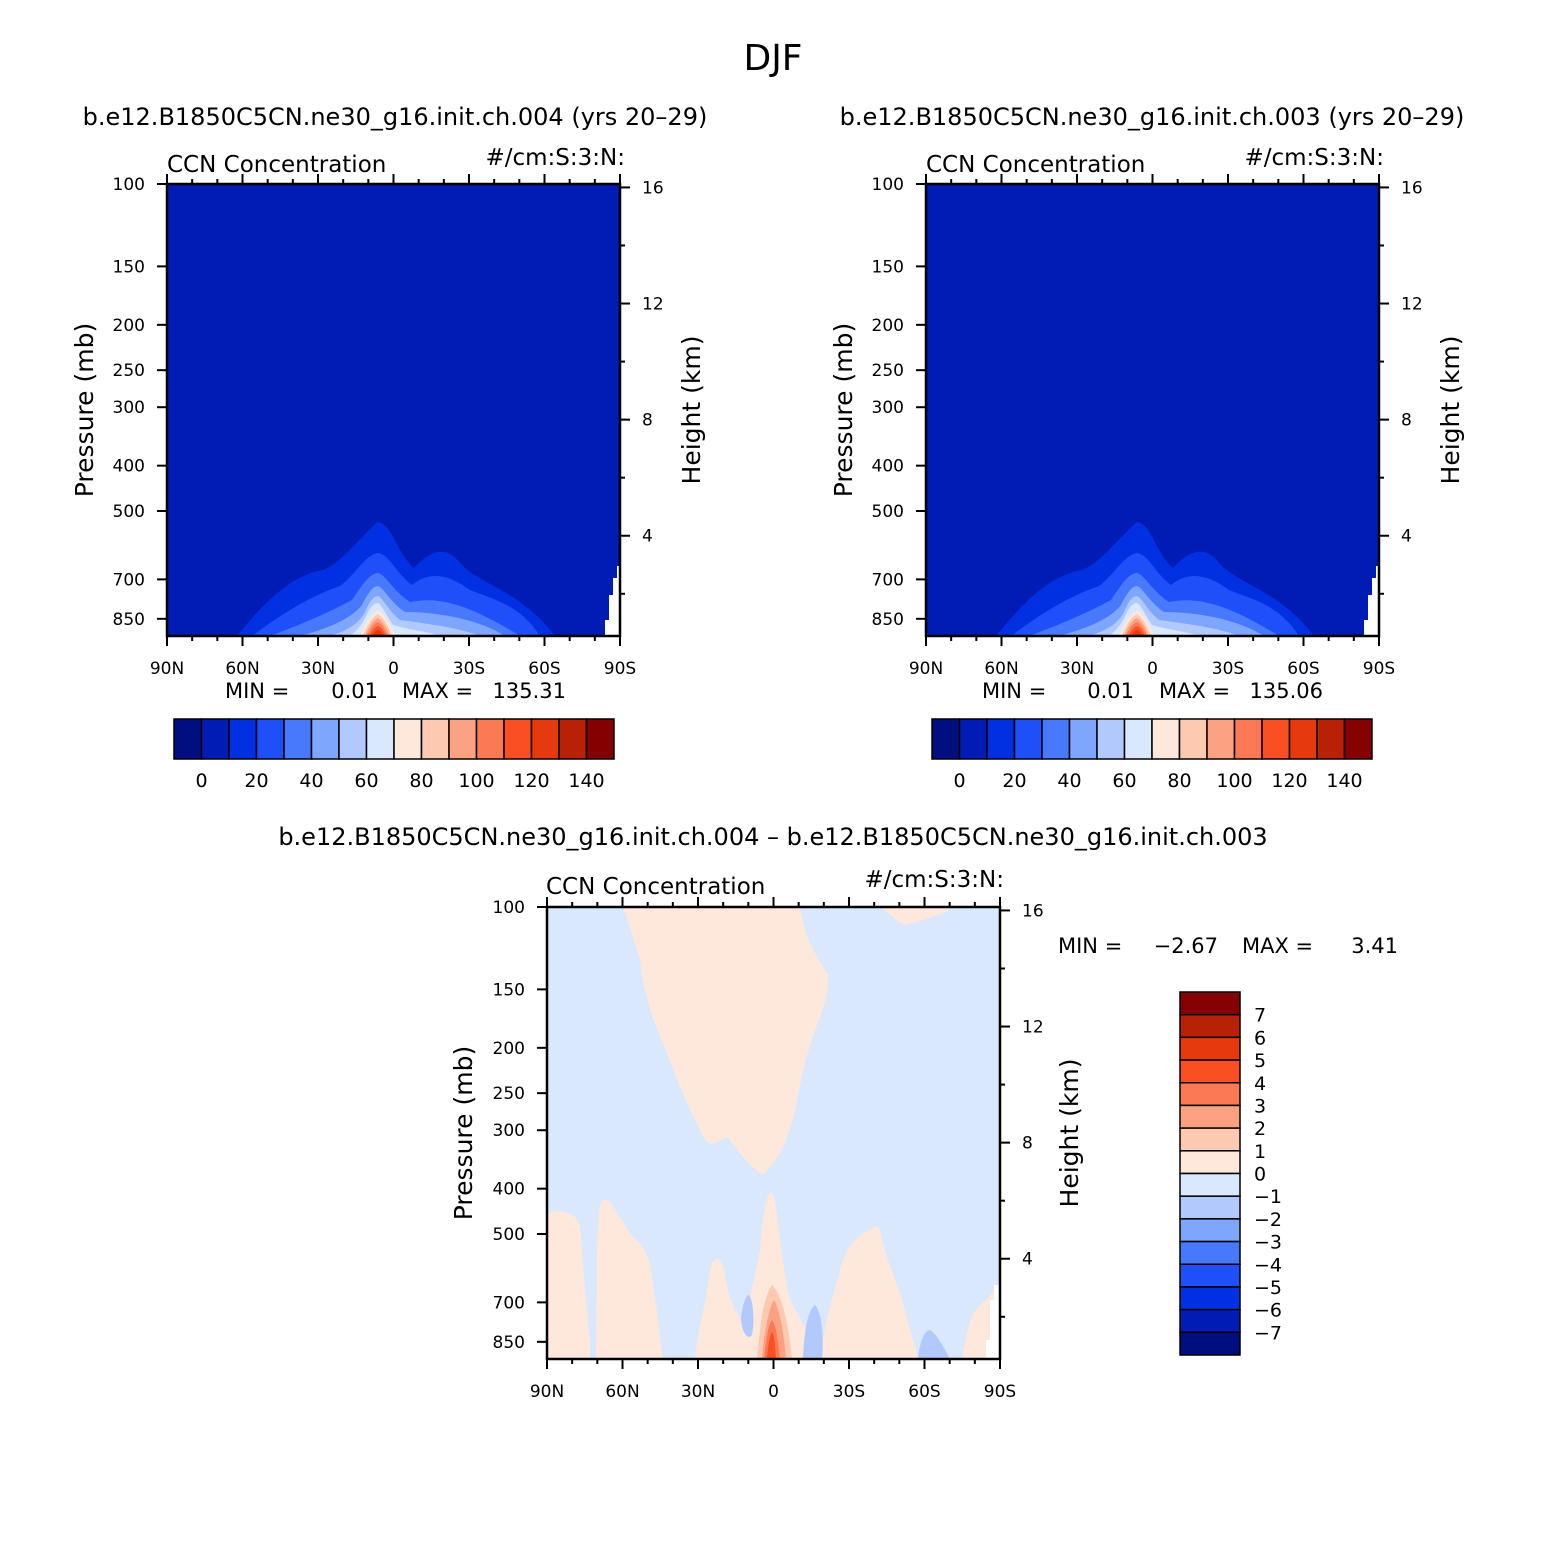 This screenshot has width=1547, height=1544. What do you see at coordinates (1027, 1144) in the screenshot?
I see `y-tick-label-right: 8` at bounding box center [1027, 1144].